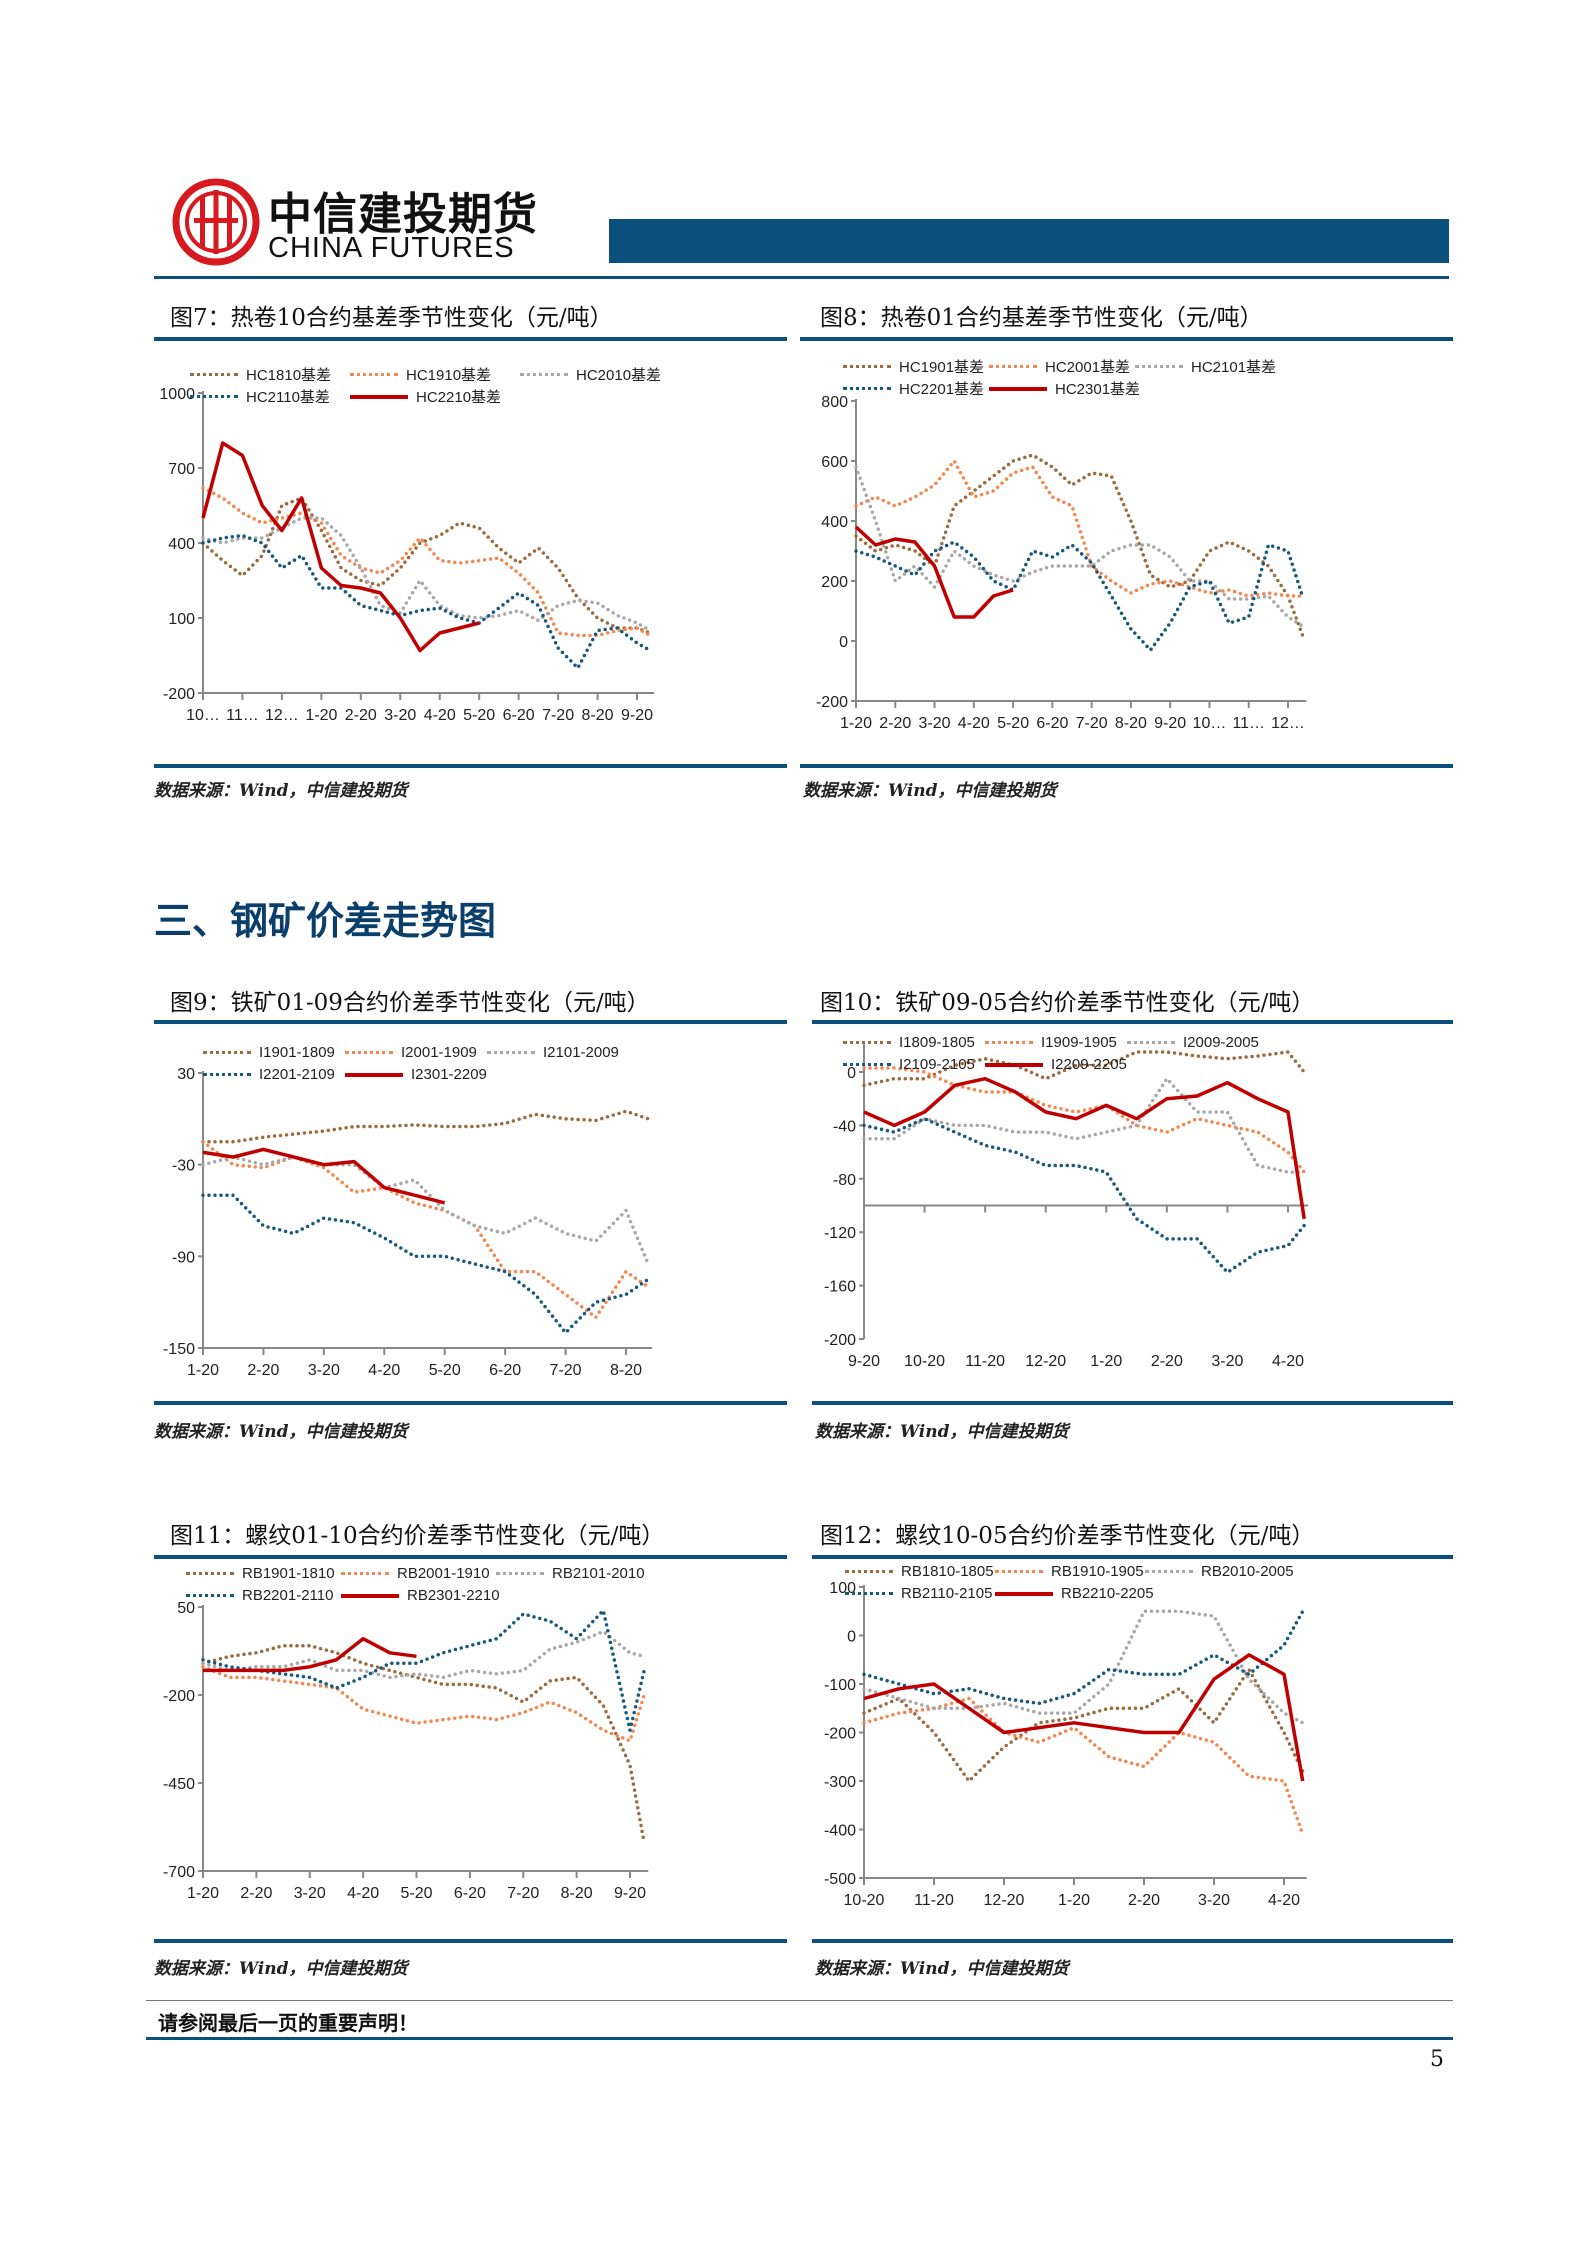  Describe the element at coordinates (864, 1361) in the screenshot. I see `x-tick-label: 9-20` at that location.